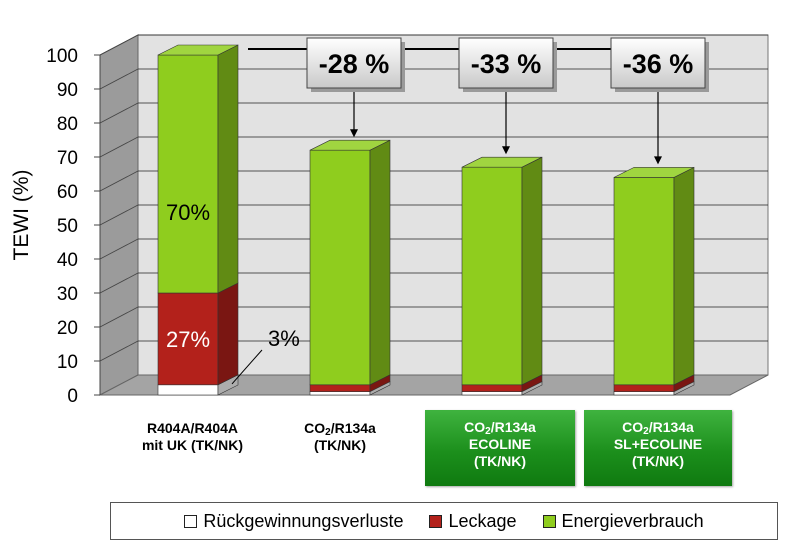 The image size is (800, 548). I want to click on y-tick-label: 0, so click(72, 396).